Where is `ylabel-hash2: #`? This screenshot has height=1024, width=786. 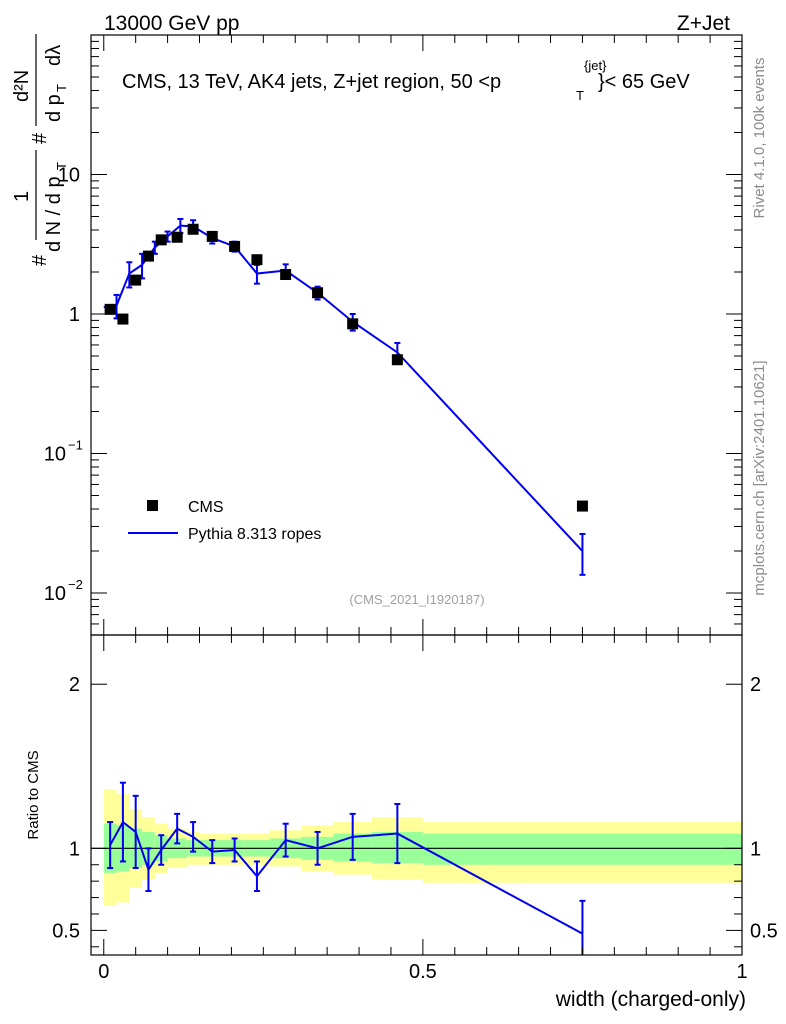 ylabel-hash2: # is located at coordinates (40, 138).